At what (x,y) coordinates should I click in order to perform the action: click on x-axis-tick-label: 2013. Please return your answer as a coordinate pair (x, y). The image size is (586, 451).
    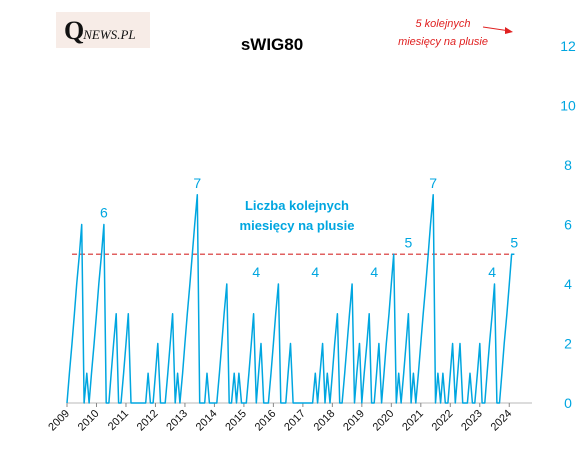
    Looking at the image, I should click on (177, 421).